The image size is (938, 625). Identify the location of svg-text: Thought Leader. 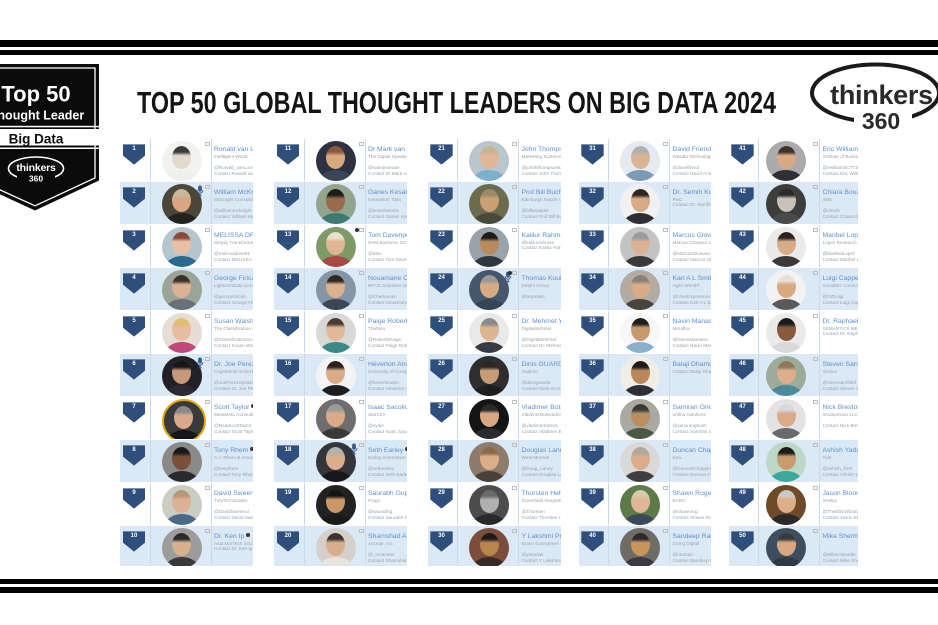
(42, 115).